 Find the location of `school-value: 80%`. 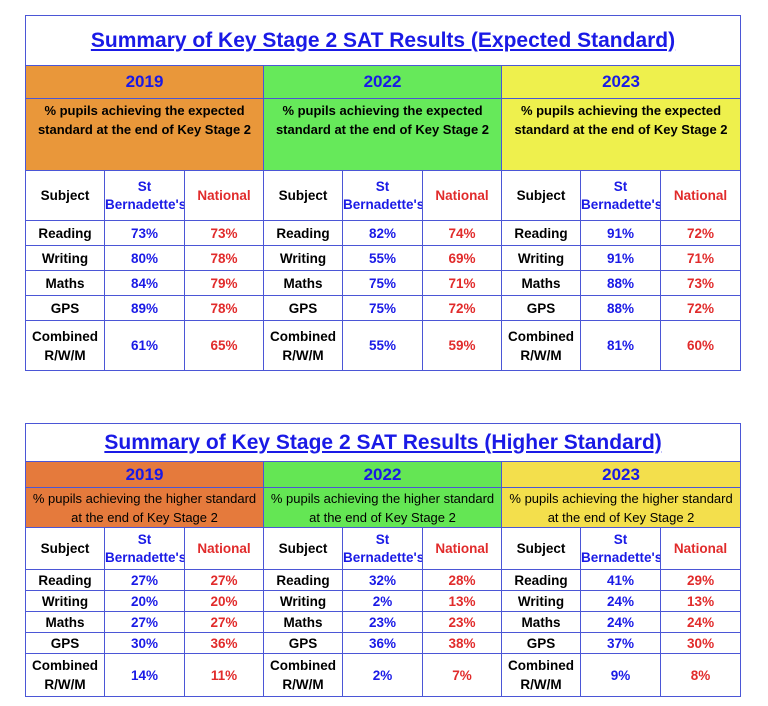

school-value: 80% is located at coordinates (144, 258).